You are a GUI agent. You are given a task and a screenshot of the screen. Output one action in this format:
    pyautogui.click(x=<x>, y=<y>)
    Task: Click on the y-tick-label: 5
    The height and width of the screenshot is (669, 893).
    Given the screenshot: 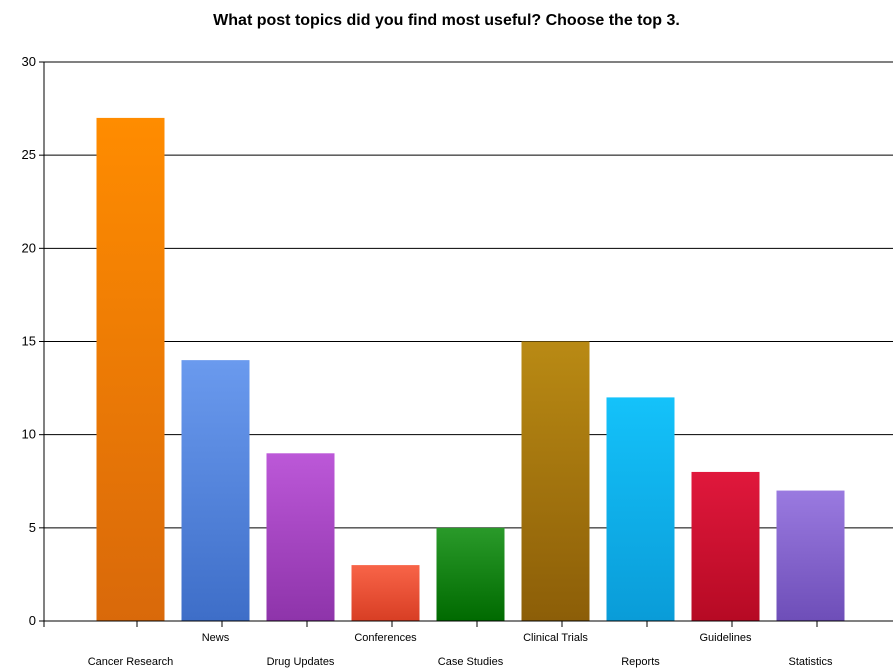 What is the action you would take?
    pyautogui.click(x=32, y=527)
    